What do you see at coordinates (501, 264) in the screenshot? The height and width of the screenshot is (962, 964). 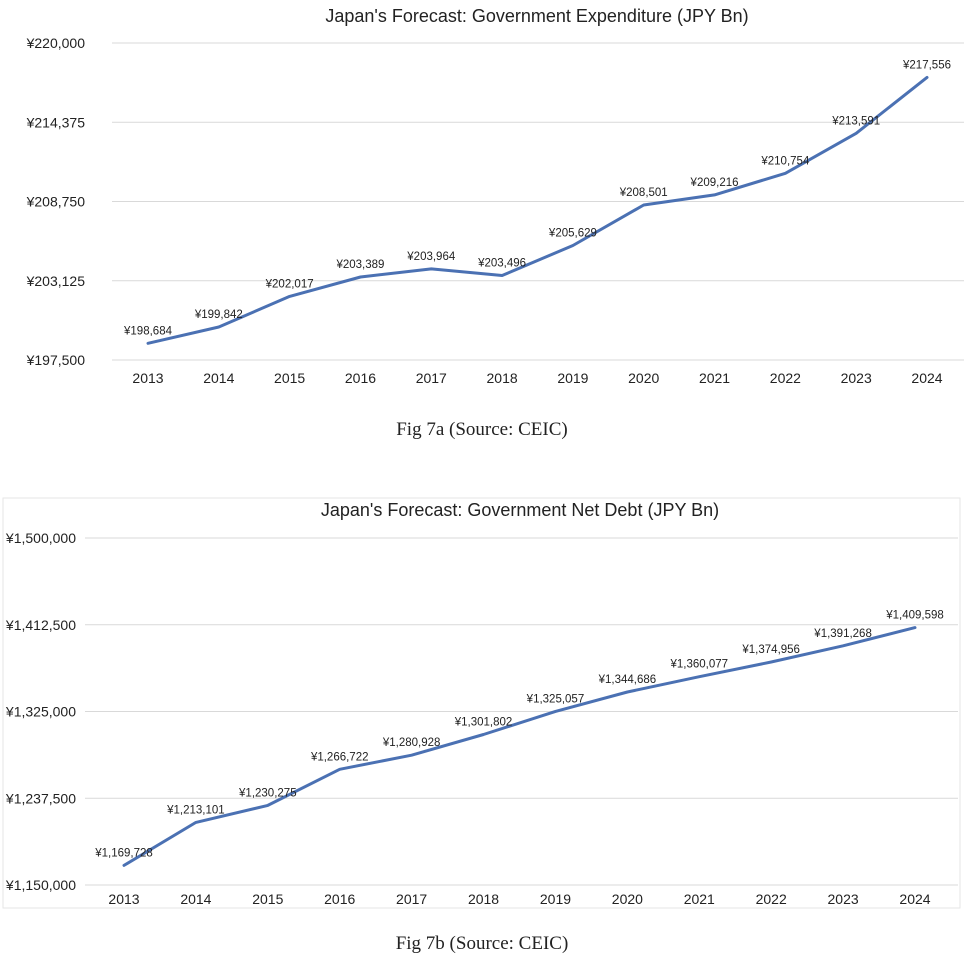 I see `expenditure-data-label: ¥203,496` at bounding box center [501, 264].